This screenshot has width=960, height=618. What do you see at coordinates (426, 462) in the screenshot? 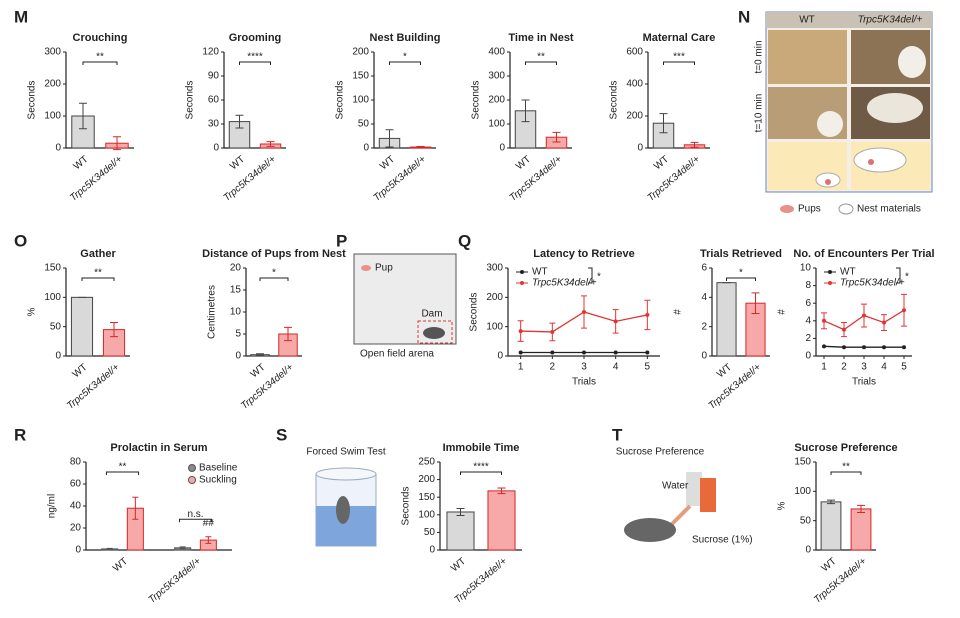
I see `y-tick-label: 250` at bounding box center [426, 462].